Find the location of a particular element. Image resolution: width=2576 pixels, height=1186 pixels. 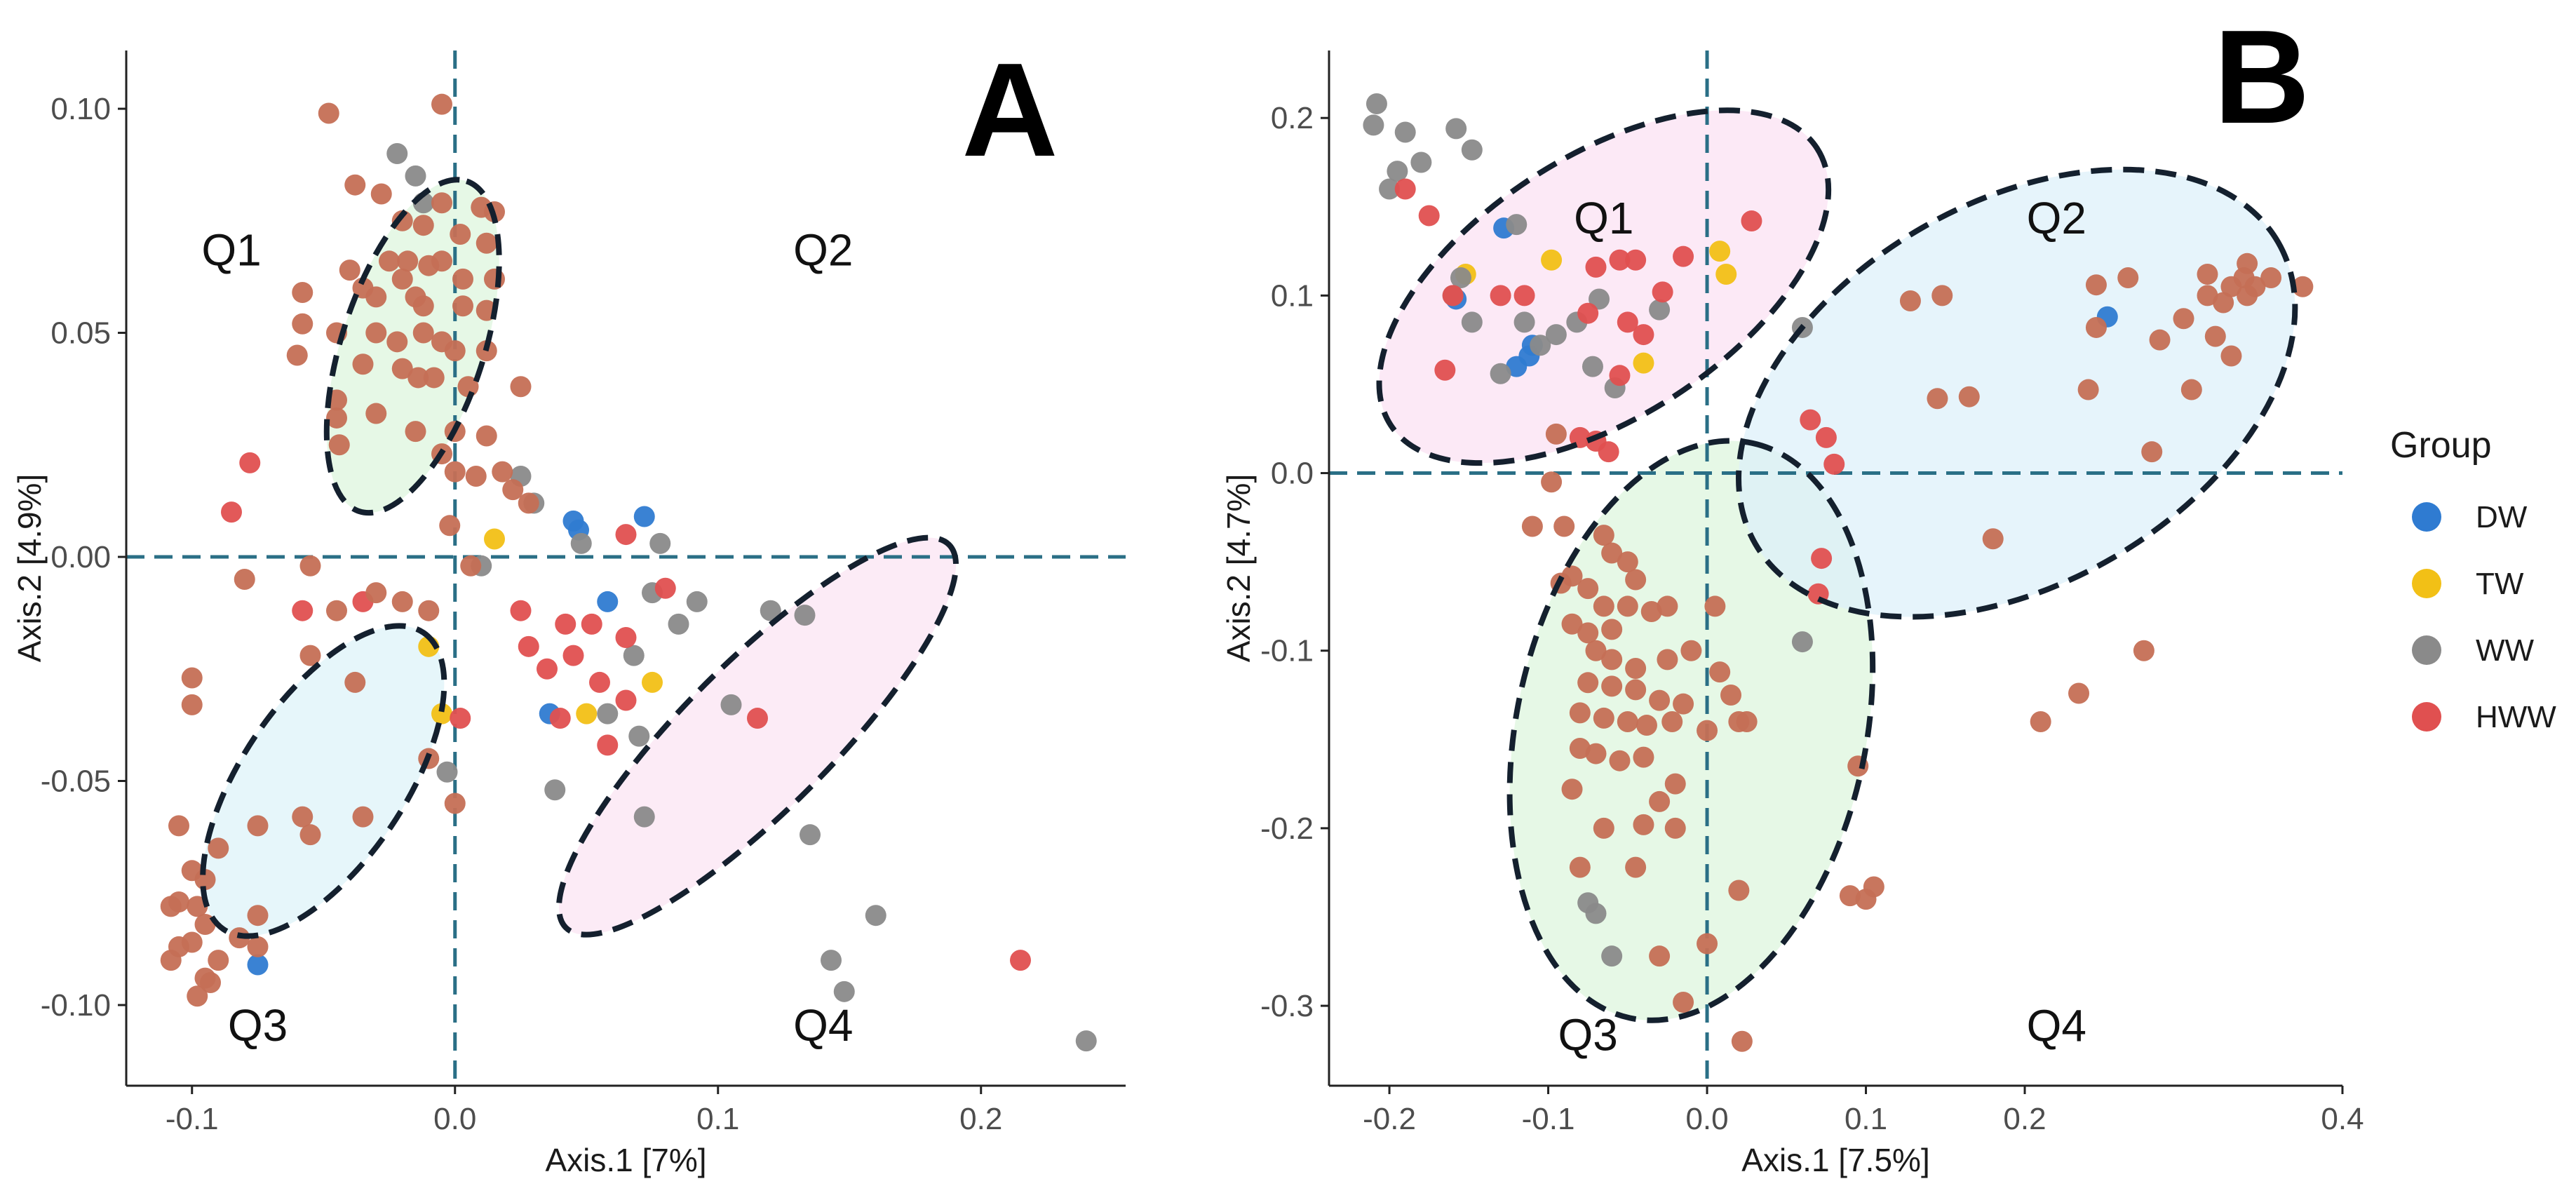

panel-a-y-axis-title: Axis.2 [4.9%] is located at coordinates (29, 568).